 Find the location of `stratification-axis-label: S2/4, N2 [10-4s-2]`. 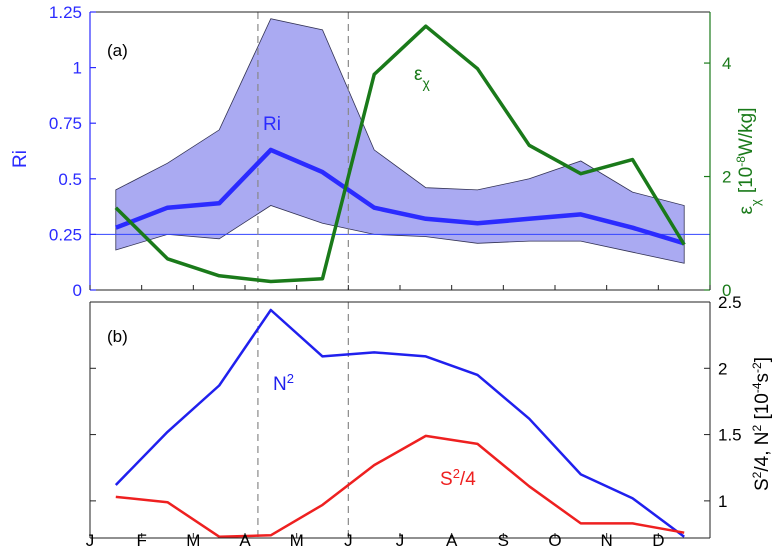

stratification-axis-label: S2/4, N2 [10-4s-2] is located at coordinates (761, 424).